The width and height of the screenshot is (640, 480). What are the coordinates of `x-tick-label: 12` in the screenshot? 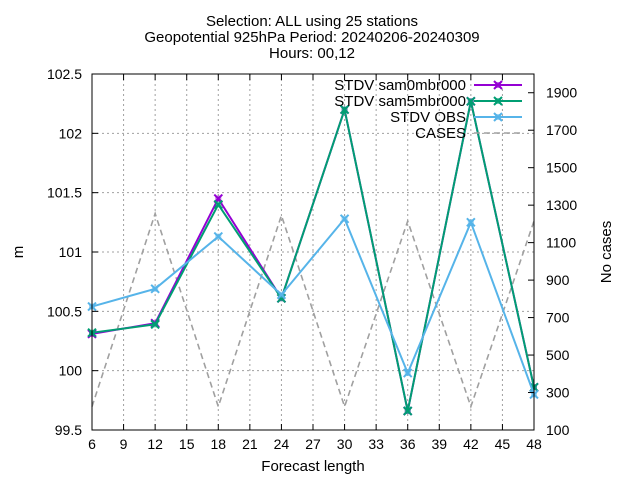 It's located at (155, 444).